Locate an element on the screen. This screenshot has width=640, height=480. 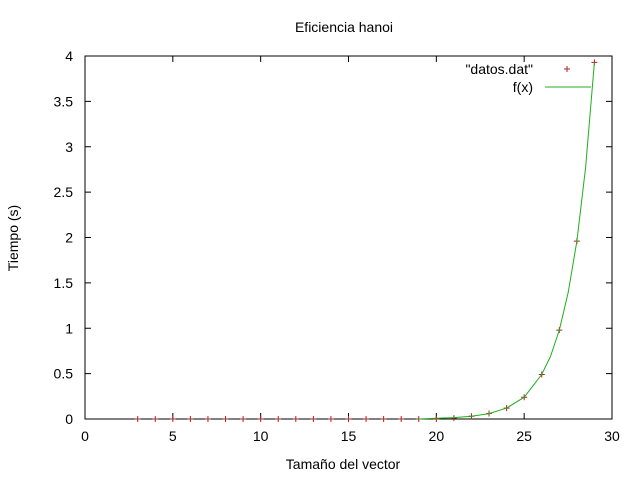
y-tick-label: 4 is located at coordinates (69, 56).